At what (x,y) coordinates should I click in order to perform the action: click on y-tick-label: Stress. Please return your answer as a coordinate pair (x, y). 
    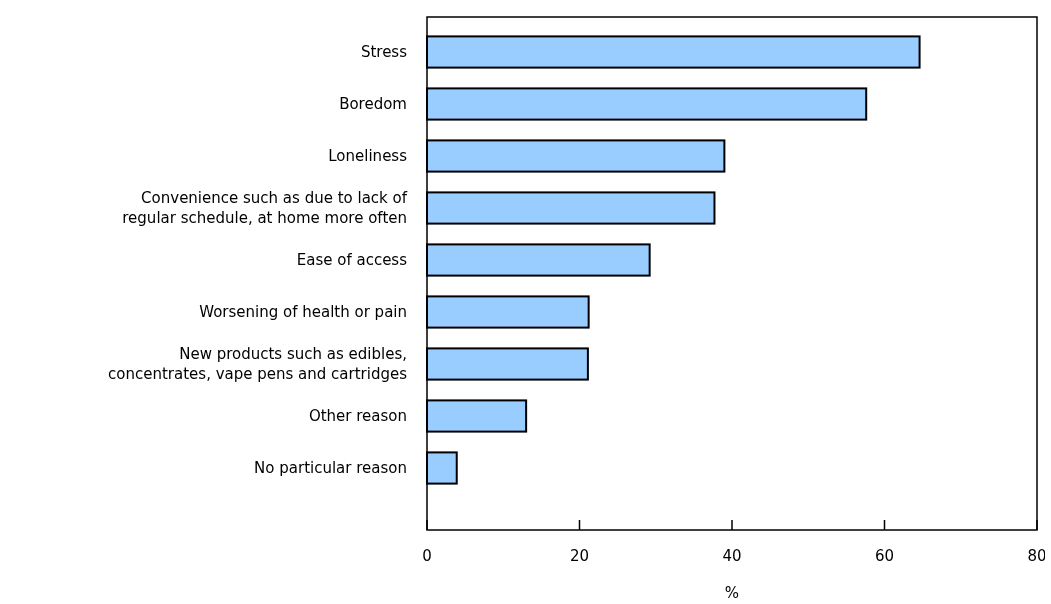
    Looking at the image, I should click on (384, 52).